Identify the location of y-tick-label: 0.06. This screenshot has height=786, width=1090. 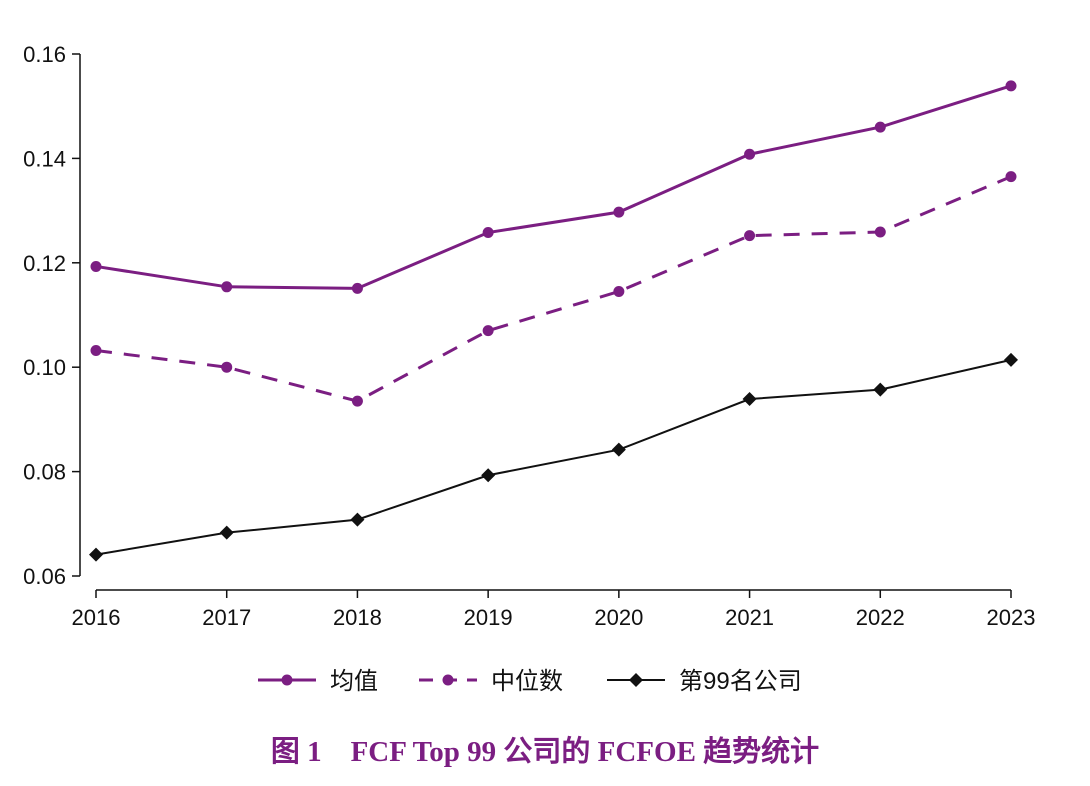
(44, 576).